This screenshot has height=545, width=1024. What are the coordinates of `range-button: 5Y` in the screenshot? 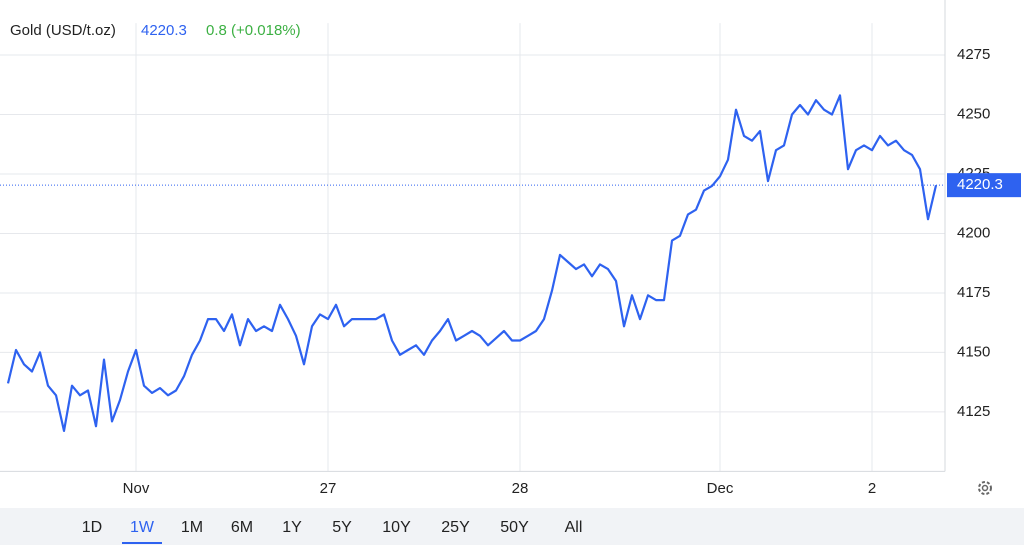 It's located at (342, 527).